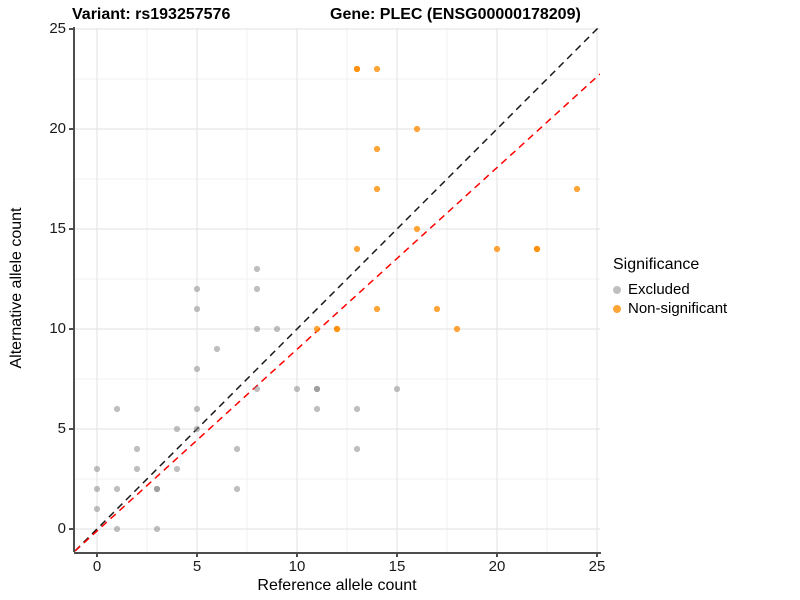  What do you see at coordinates (151, 14) in the screenshot?
I see `plot-title-variant: Variant: rs193257576` at bounding box center [151, 14].